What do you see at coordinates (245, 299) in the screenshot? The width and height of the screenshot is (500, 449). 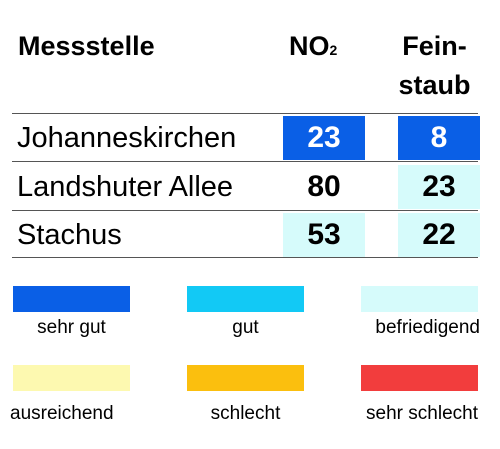 I see `legend-swatch-gut` at bounding box center [245, 299].